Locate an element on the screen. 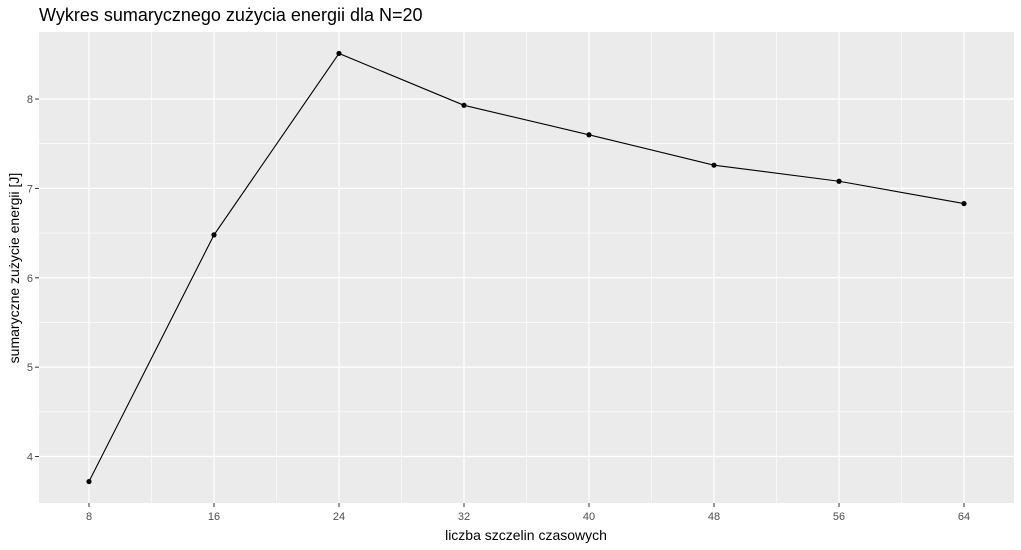  x-tick-label: 32 is located at coordinates (464, 517).